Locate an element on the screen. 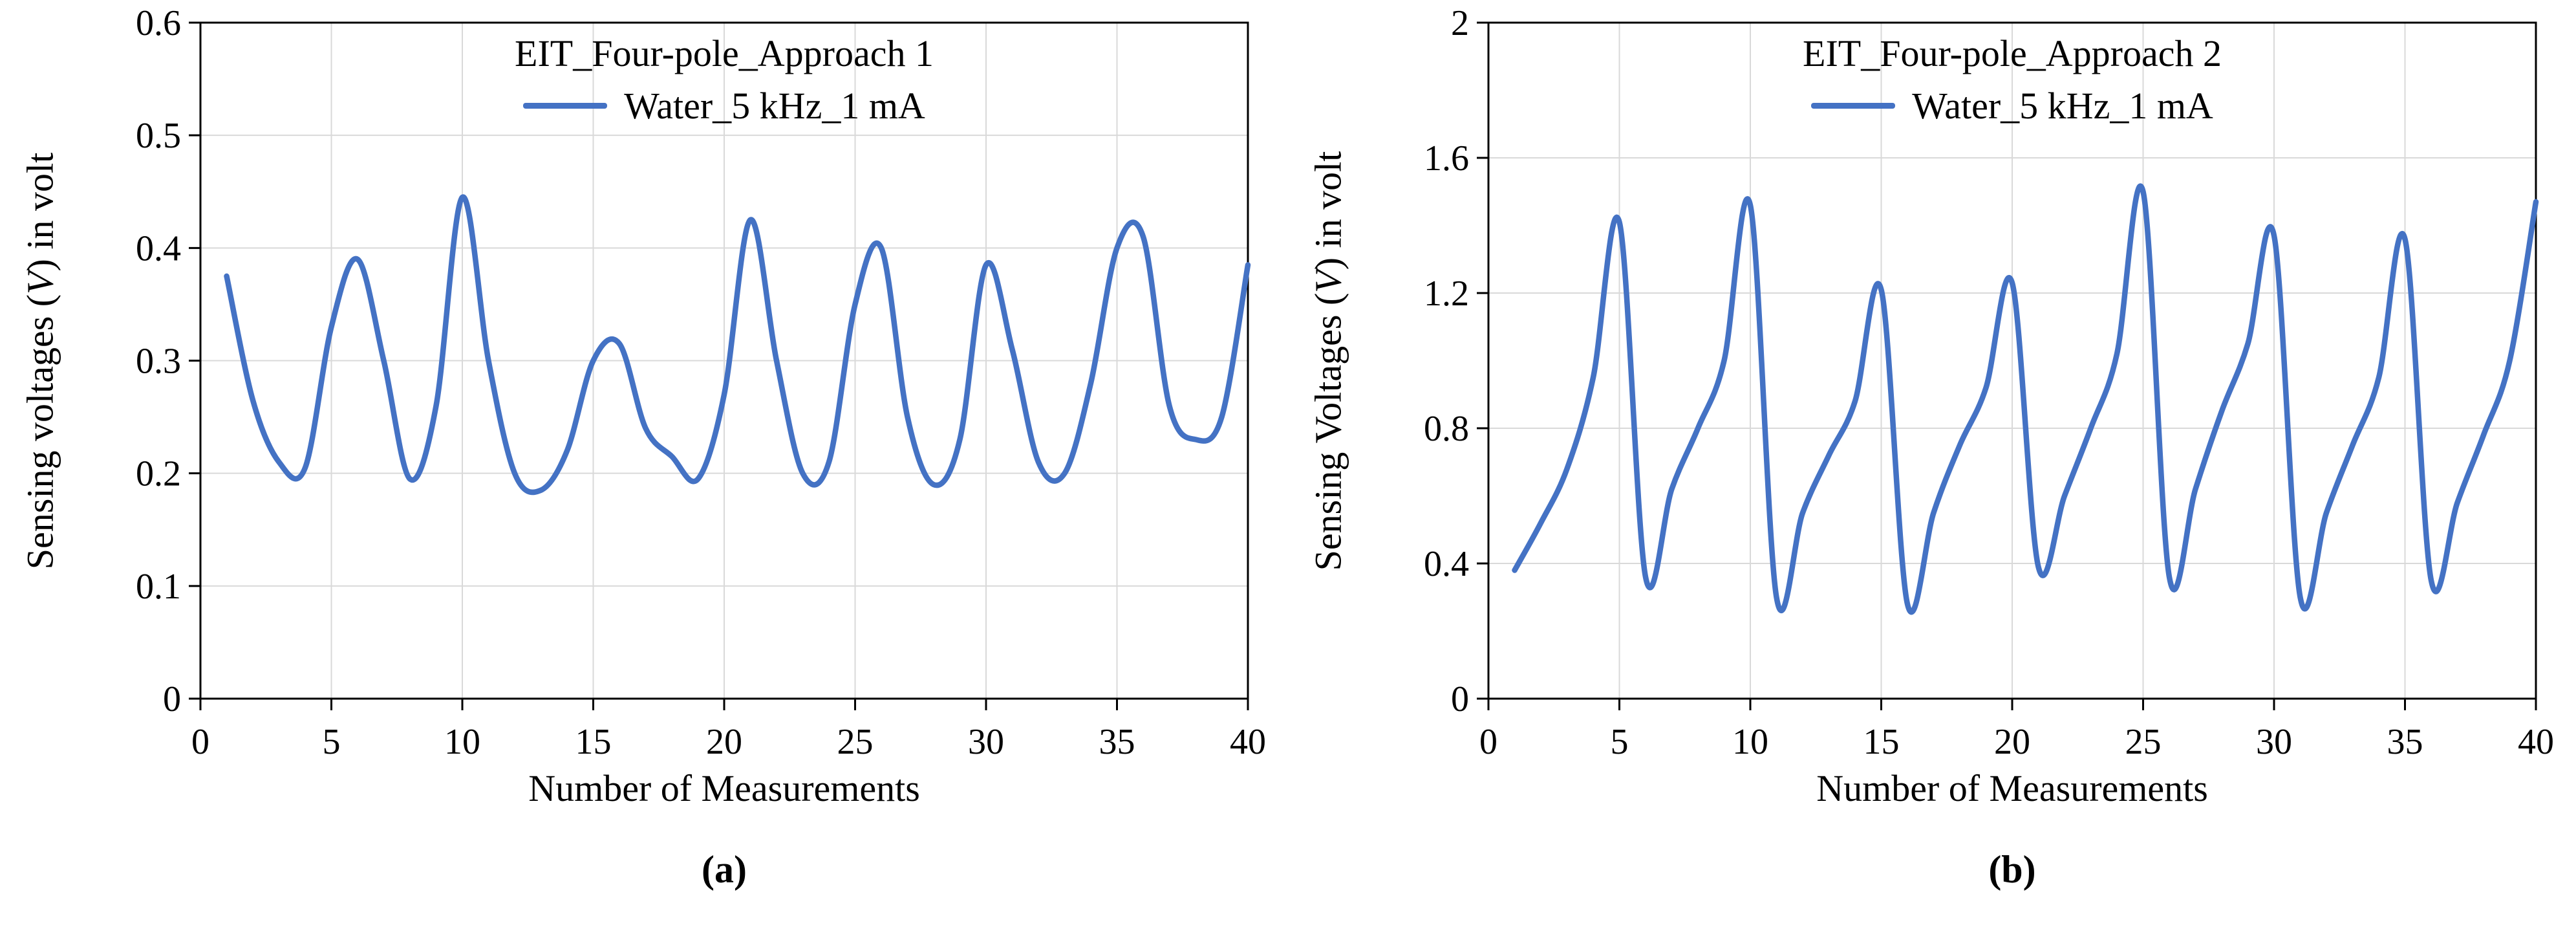 This screenshot has height=938, width=2576. chart-a-legend-entry: Water_5 kHz_1 mA is located at coordinates (724, 105).